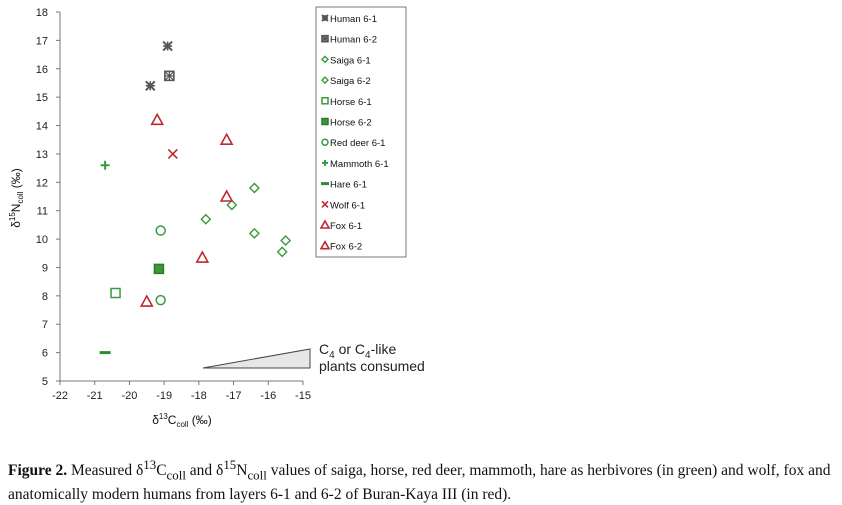  What do you see at coordinates (357, 351) in the screenshot?
I see `annotation-line-1: C4 or C4-like` at bounding box center [357, 351].